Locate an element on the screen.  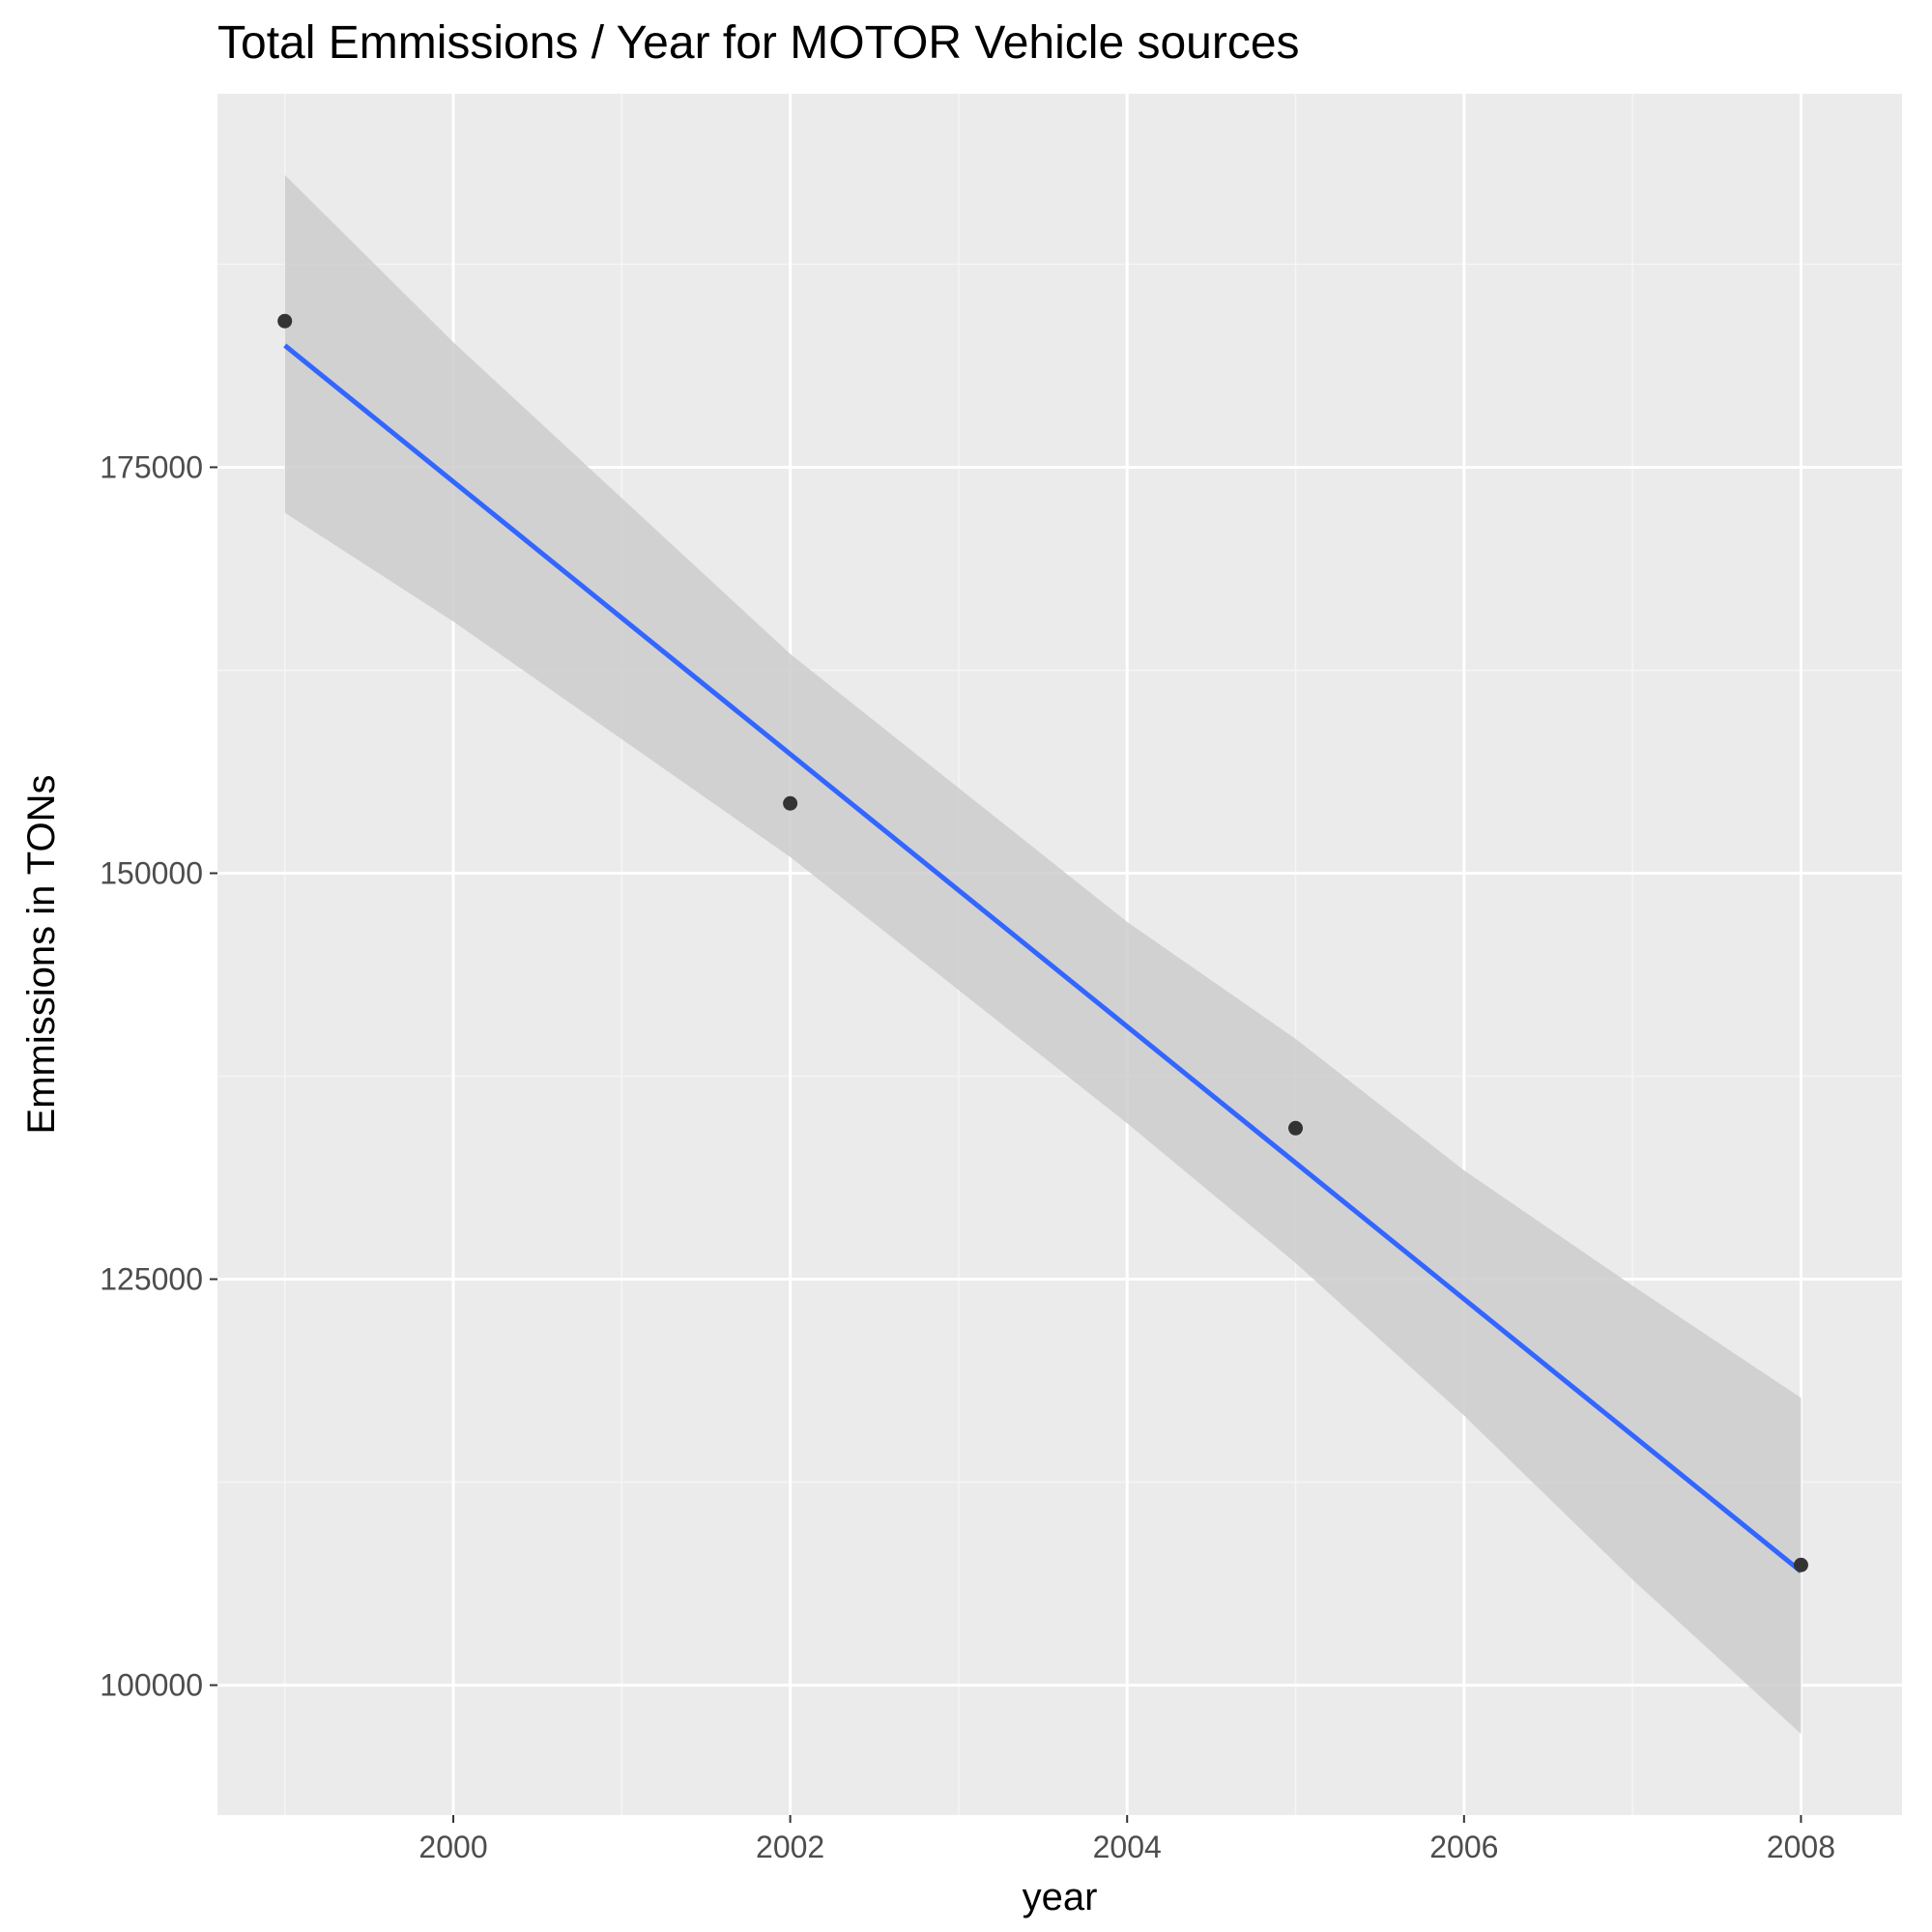
x-tick-label: 2002 is located at coordinates (790, 1847).